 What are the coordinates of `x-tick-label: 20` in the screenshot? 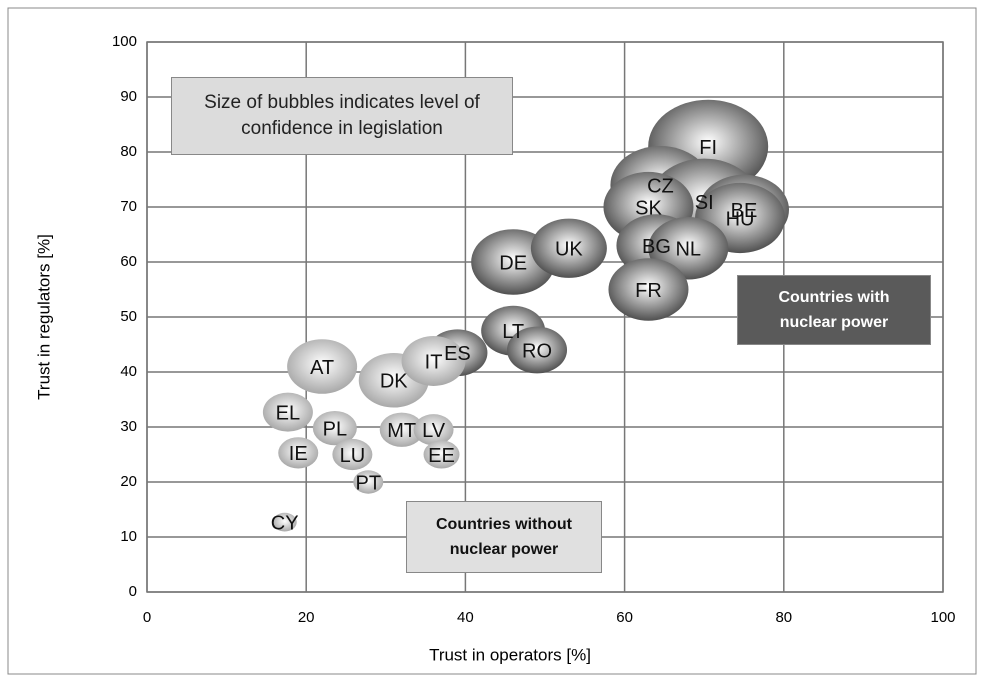 It's located at (306, 617).